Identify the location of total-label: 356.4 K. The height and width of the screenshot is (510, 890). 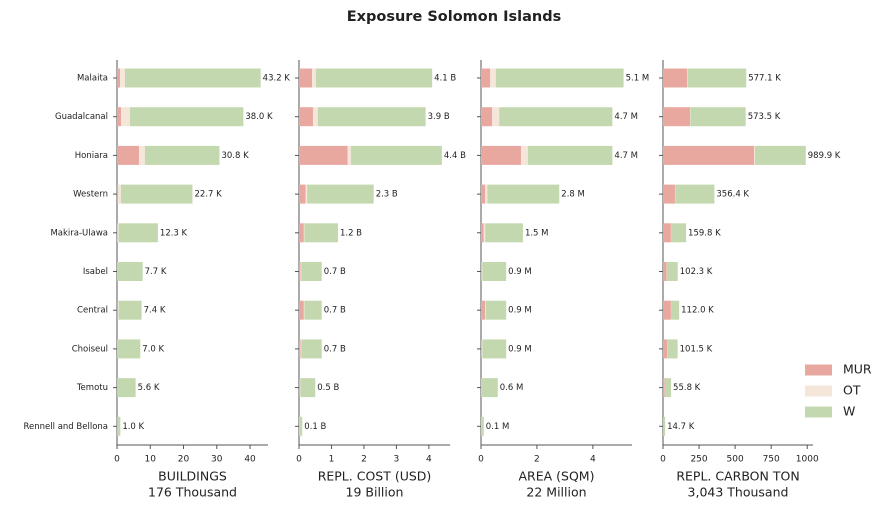
(732, 195).